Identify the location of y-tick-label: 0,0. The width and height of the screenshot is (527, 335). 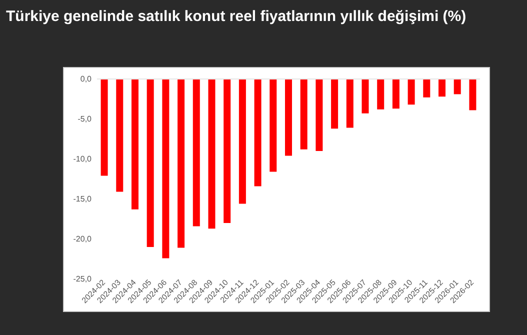
(86, 79).